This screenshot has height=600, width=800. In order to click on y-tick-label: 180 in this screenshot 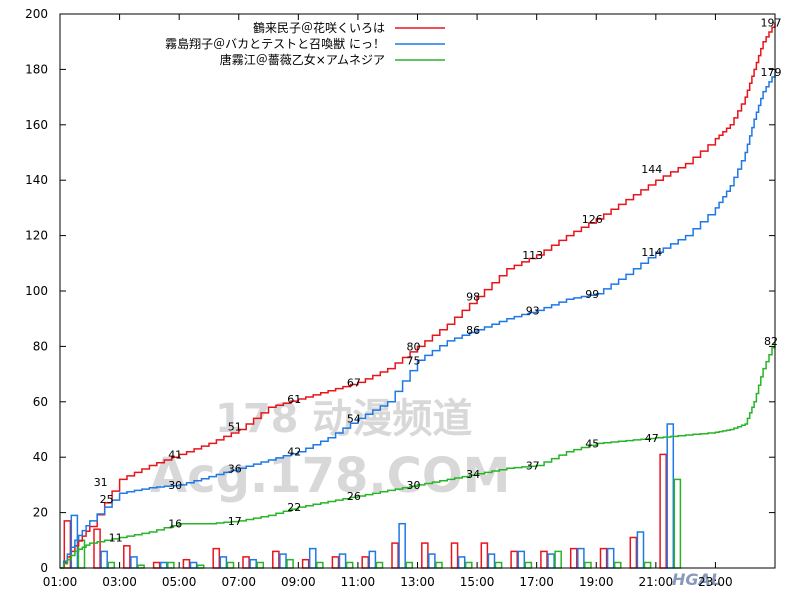, I will do `click(36, 69)`.